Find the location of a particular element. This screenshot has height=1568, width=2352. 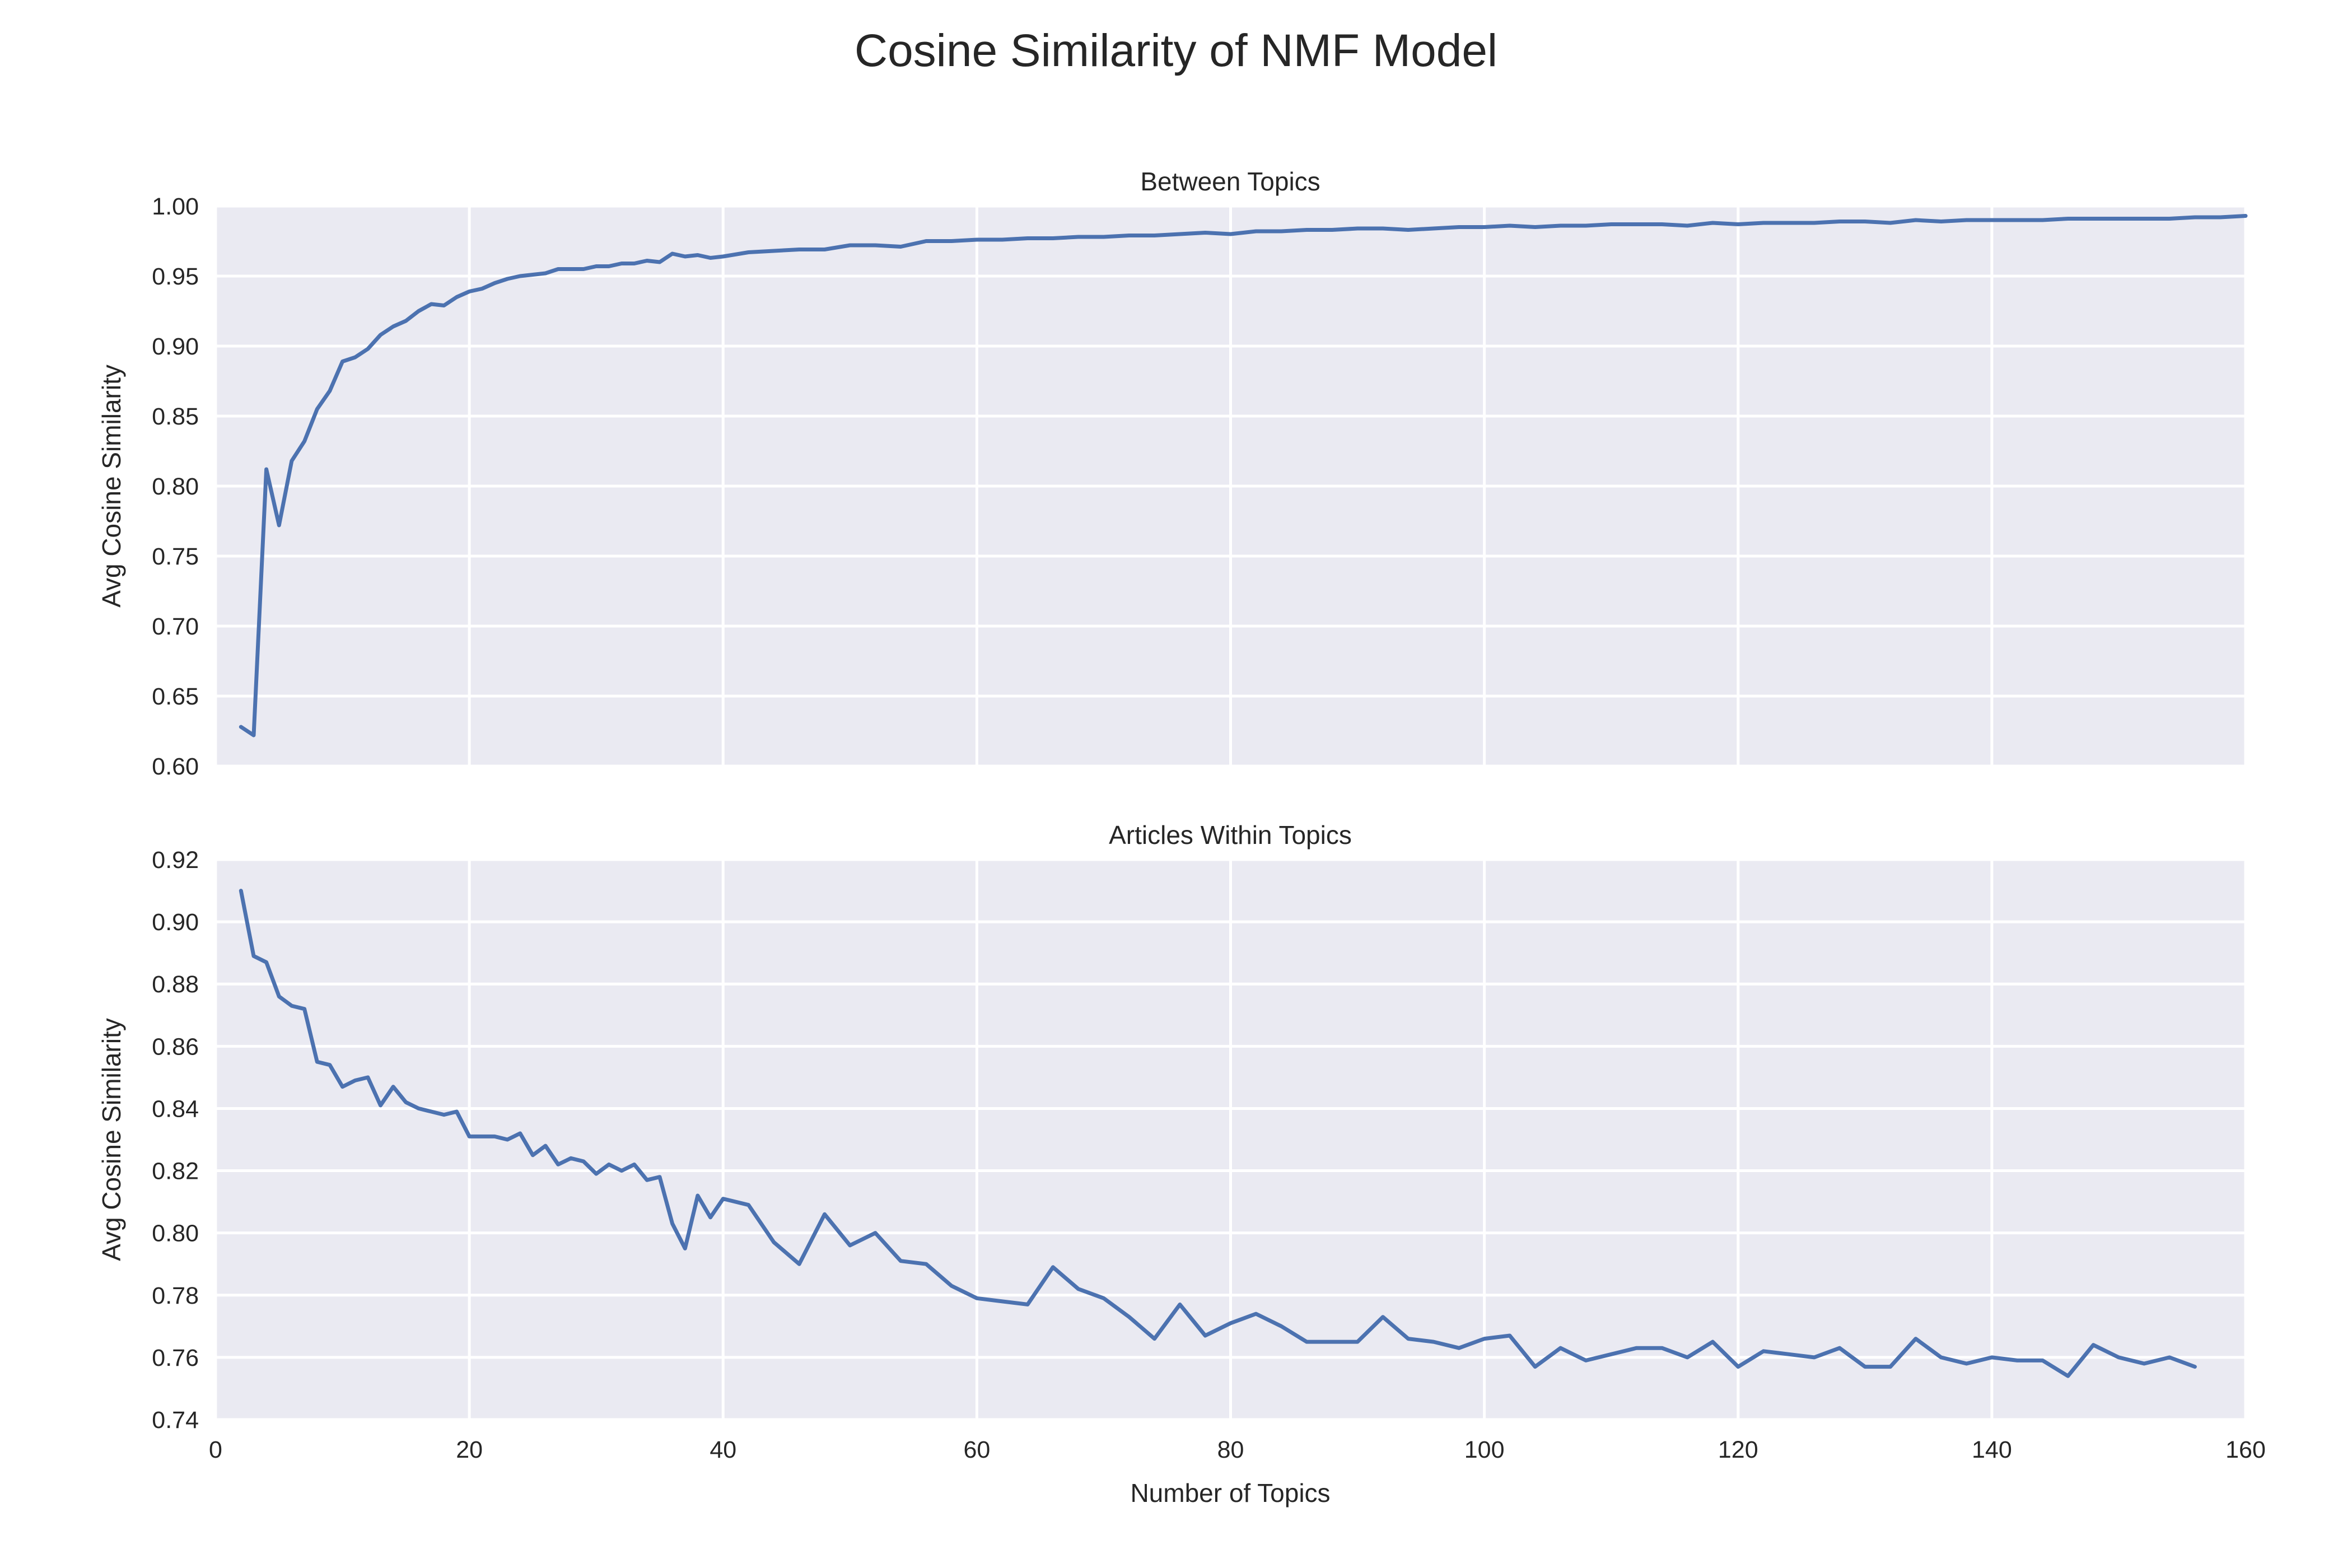

y-tick-labels: 0.74 0.76 0.78 0.80 0.82 0.84 0.86 0.88 0.90 0.92 is located at coordinates (176, 1141).